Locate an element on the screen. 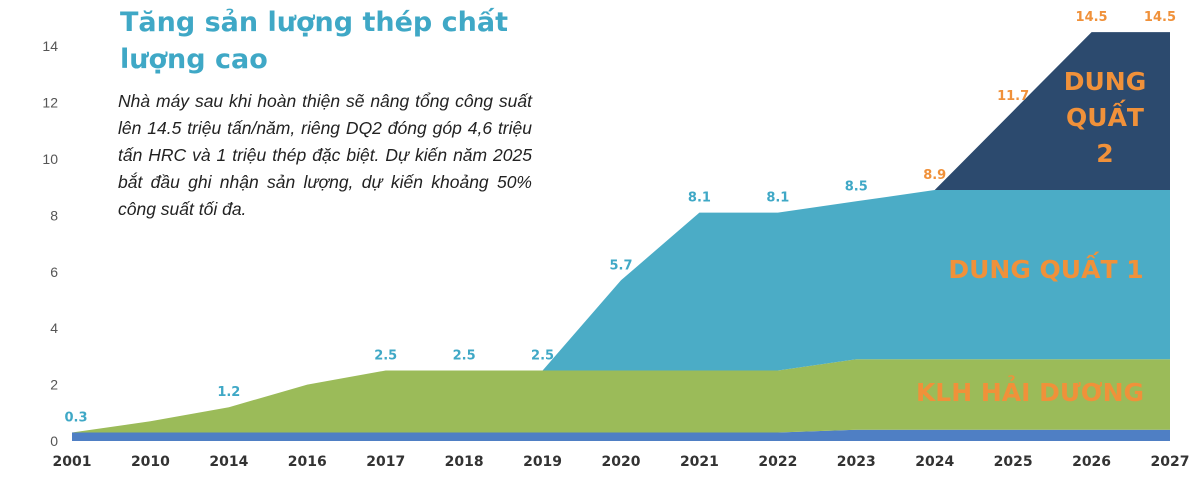  y-tick-label: 8 is located at coordinates (54, 215).